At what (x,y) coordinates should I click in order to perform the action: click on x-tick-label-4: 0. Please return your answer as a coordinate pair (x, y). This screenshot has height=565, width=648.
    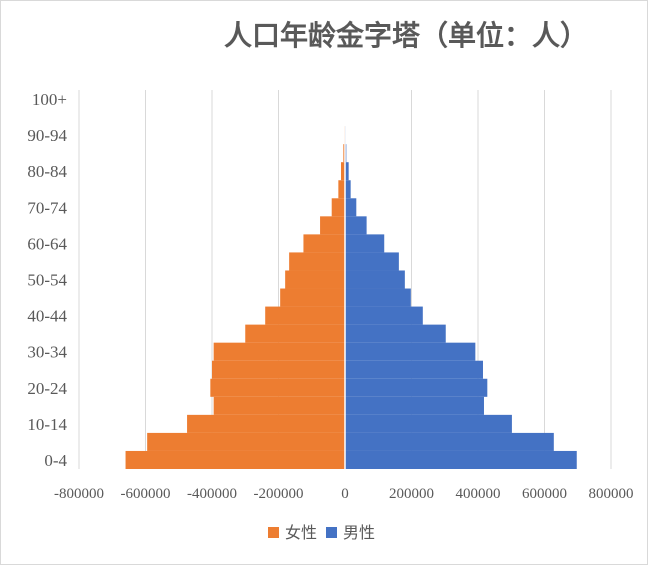
    Looking at the image, I should click on (345, 494).